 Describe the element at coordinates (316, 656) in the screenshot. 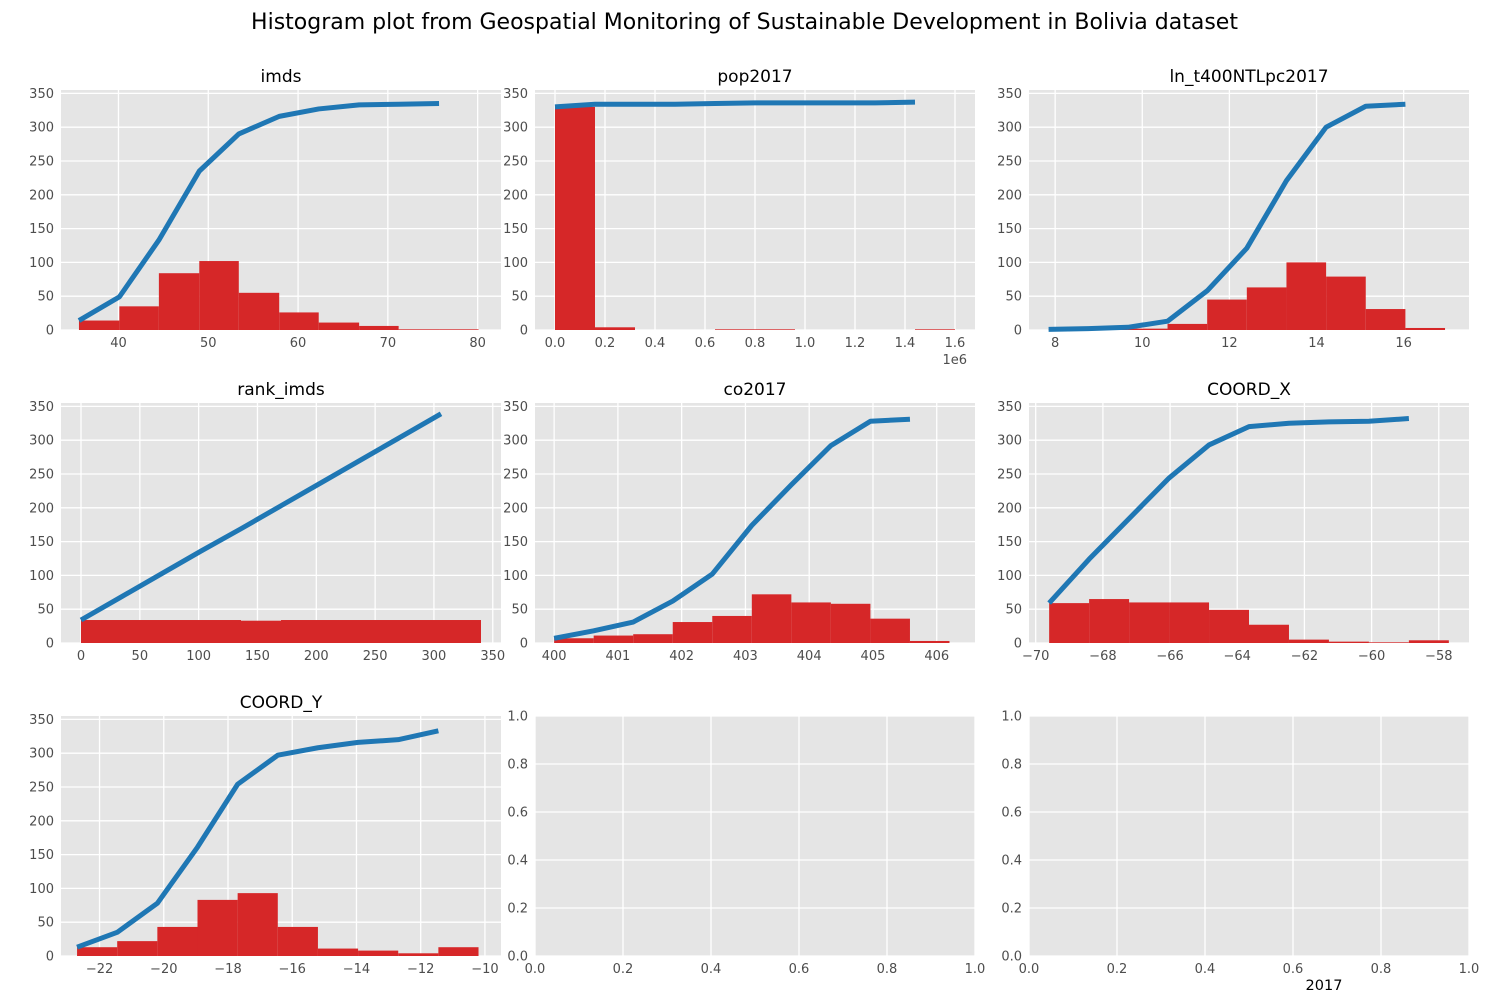

I see `x-tick-label: 200` at that location.